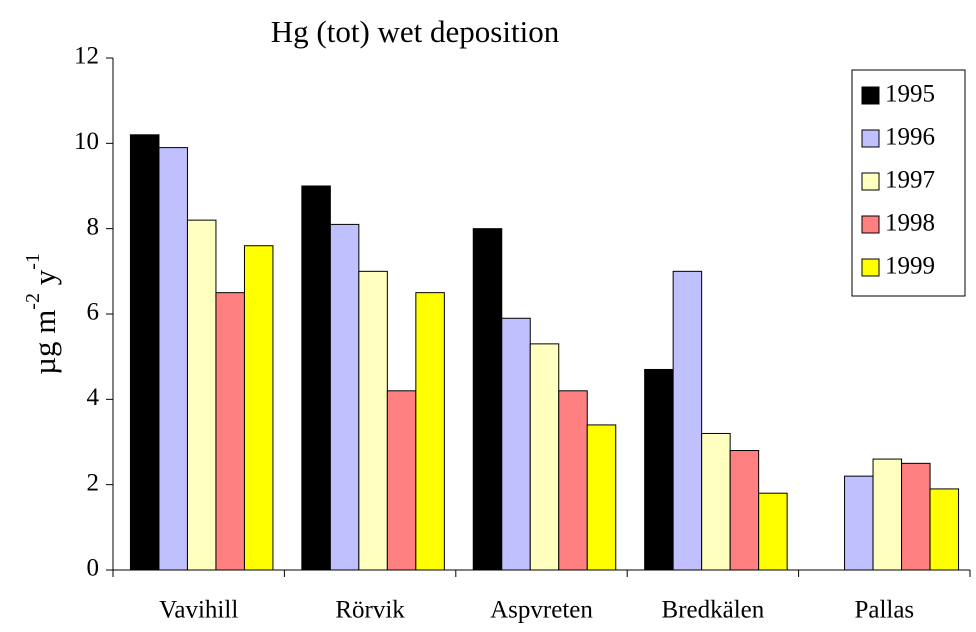  What do you see at coordinates (198, 610) in the screenshot?
I see `x-tick-label: Vavihill` at bounding box center [198, 610].